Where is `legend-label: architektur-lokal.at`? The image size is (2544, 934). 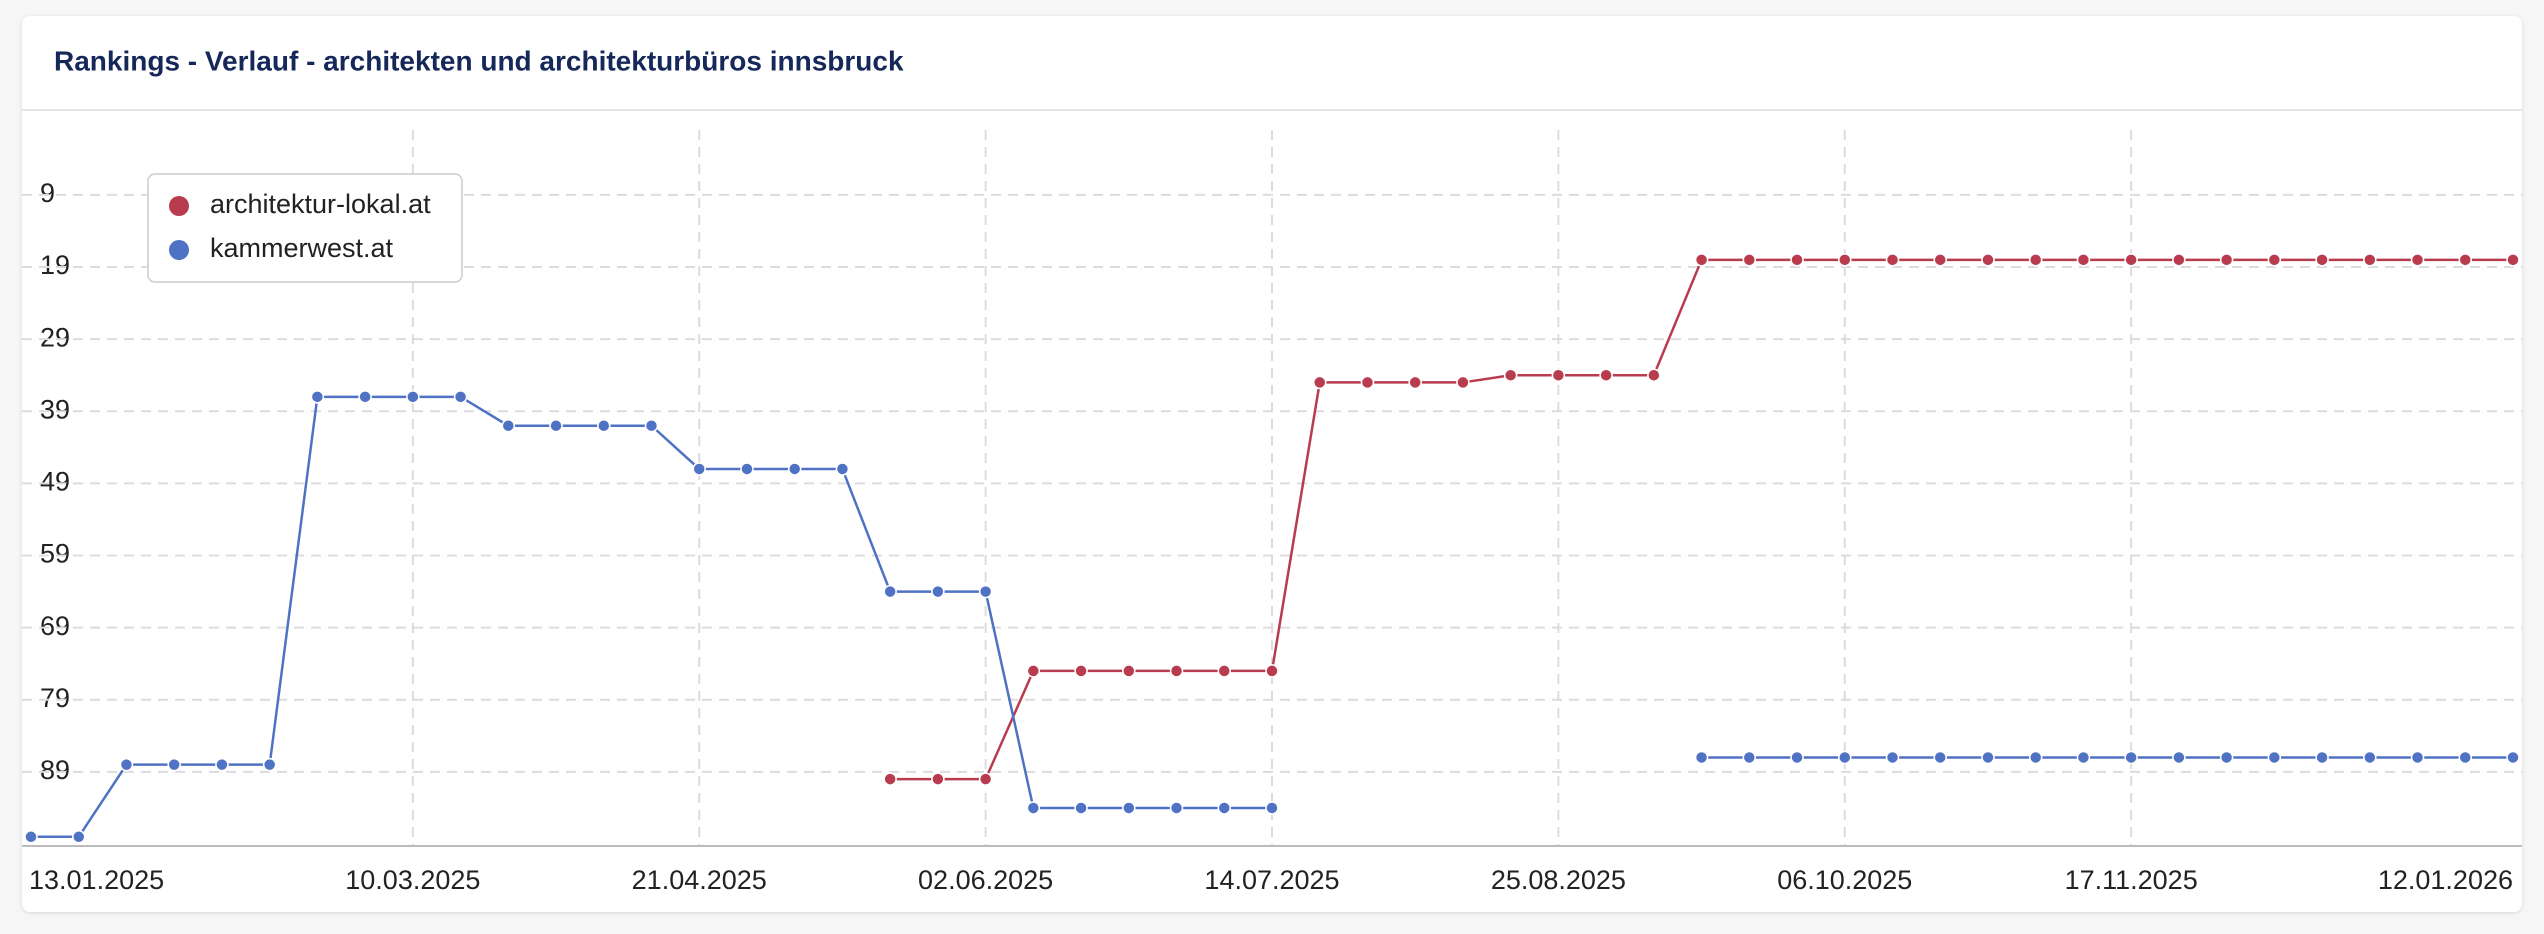 legend-label: architektur-lokal.at is located at coordinates (320, 204).